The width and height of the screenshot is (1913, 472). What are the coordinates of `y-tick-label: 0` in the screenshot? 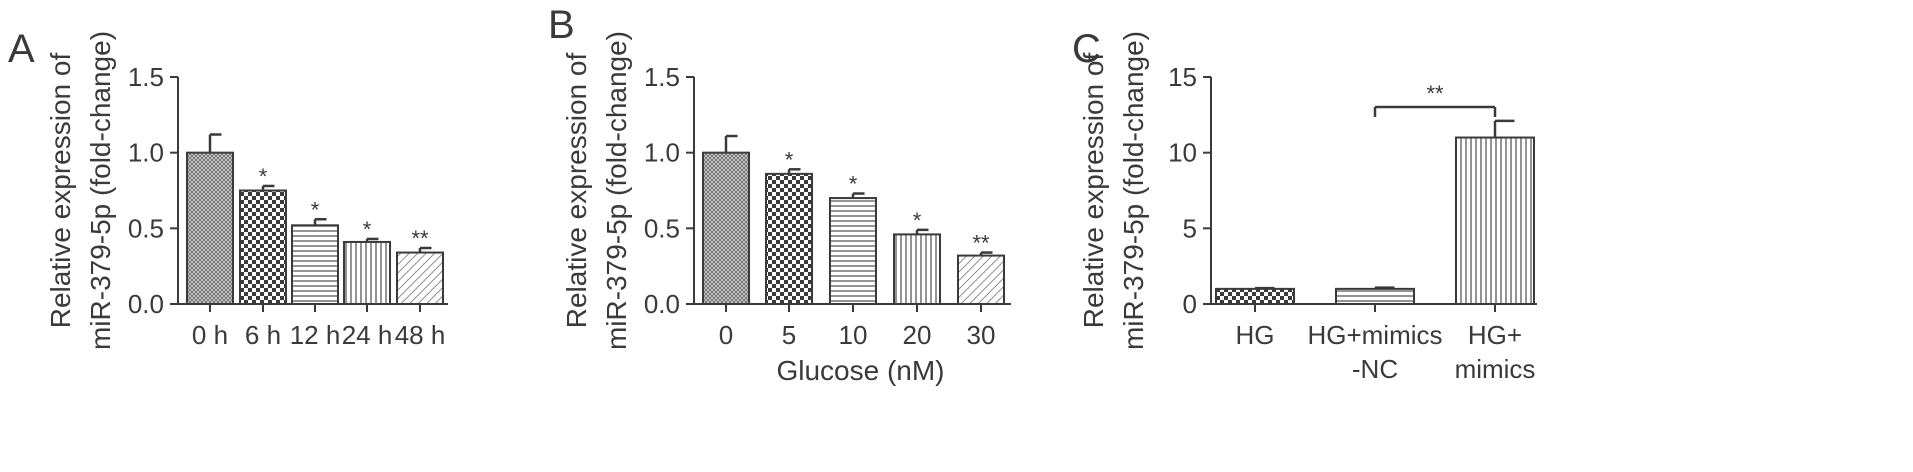 It's located at (1190, 304).